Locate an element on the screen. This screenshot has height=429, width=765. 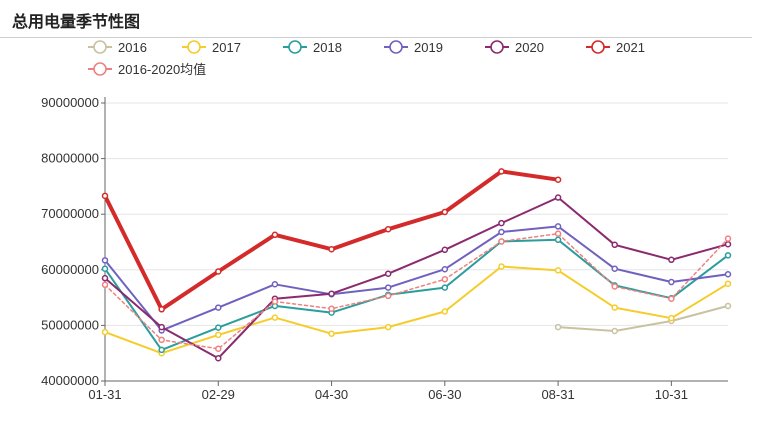
legend-item: 2019 is located at coordinates (413, 47).